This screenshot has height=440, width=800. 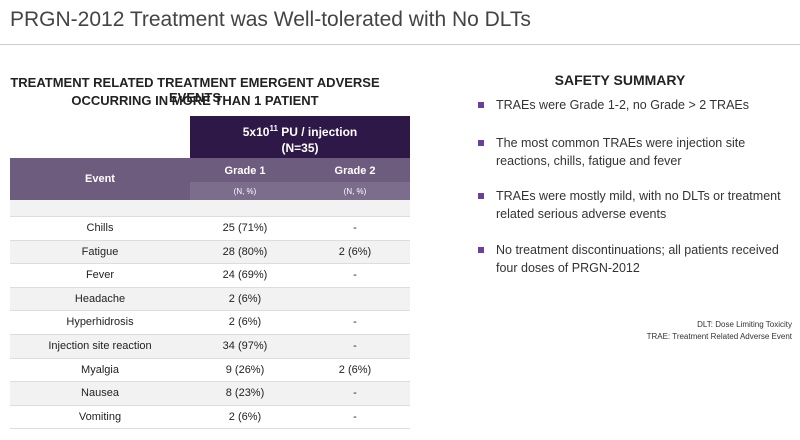 What do you see at coordinates (210, 208) in the screenshot?
I see `blank-row` at bounding box center [210, 208].